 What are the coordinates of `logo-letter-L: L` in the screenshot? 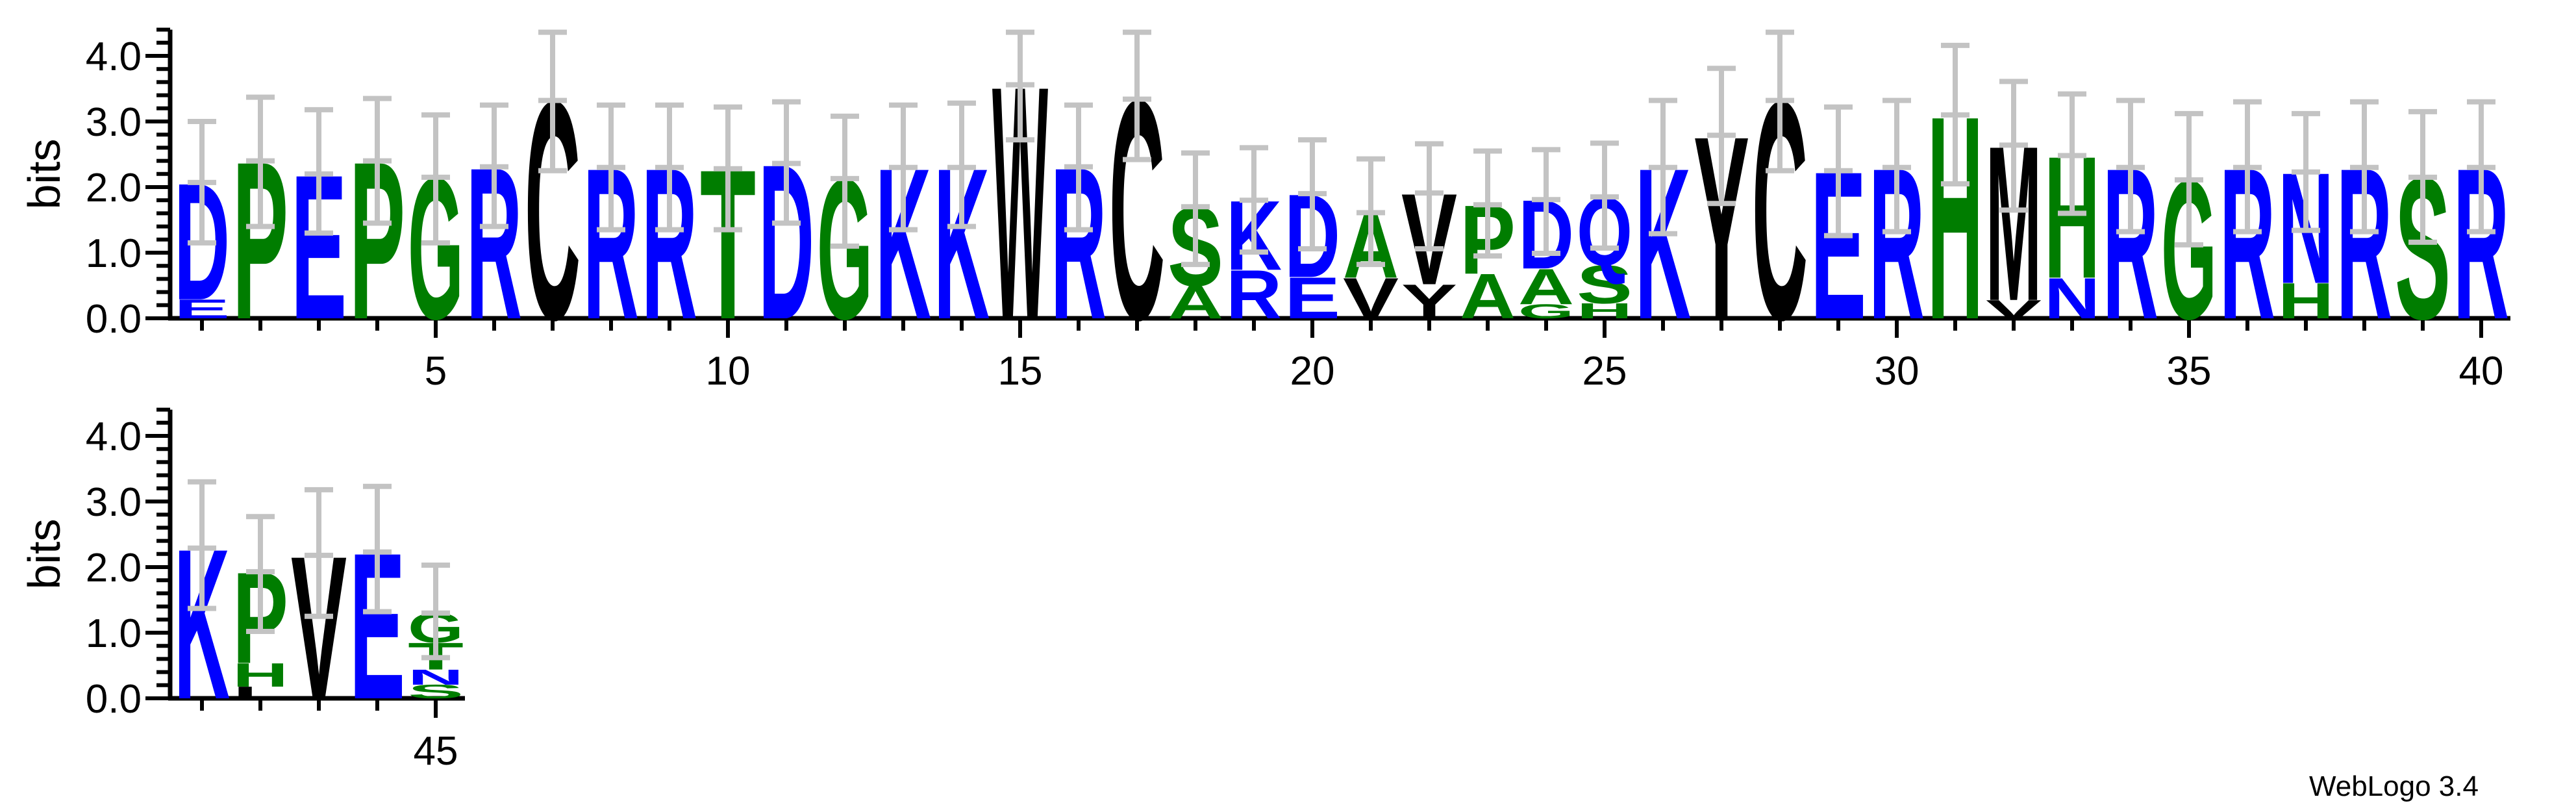 It's located at (260, 692).